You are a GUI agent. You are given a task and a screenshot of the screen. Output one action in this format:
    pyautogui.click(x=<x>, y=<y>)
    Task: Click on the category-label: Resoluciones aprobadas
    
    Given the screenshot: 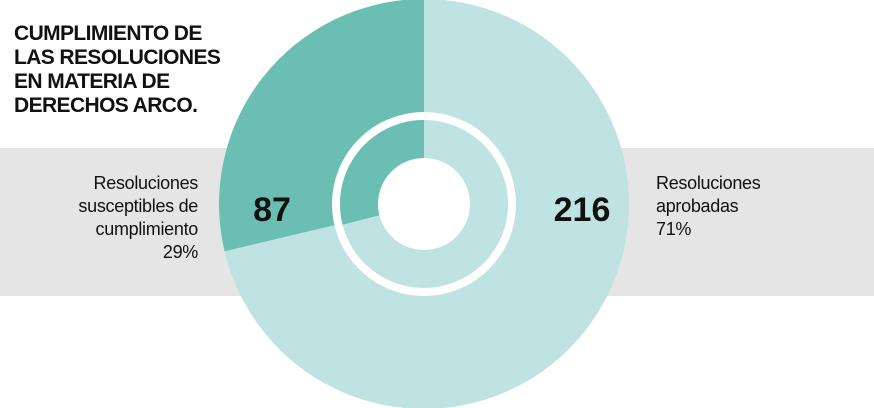 What is the action you would take?
    pyautogui.click(x=708, y=194)
    